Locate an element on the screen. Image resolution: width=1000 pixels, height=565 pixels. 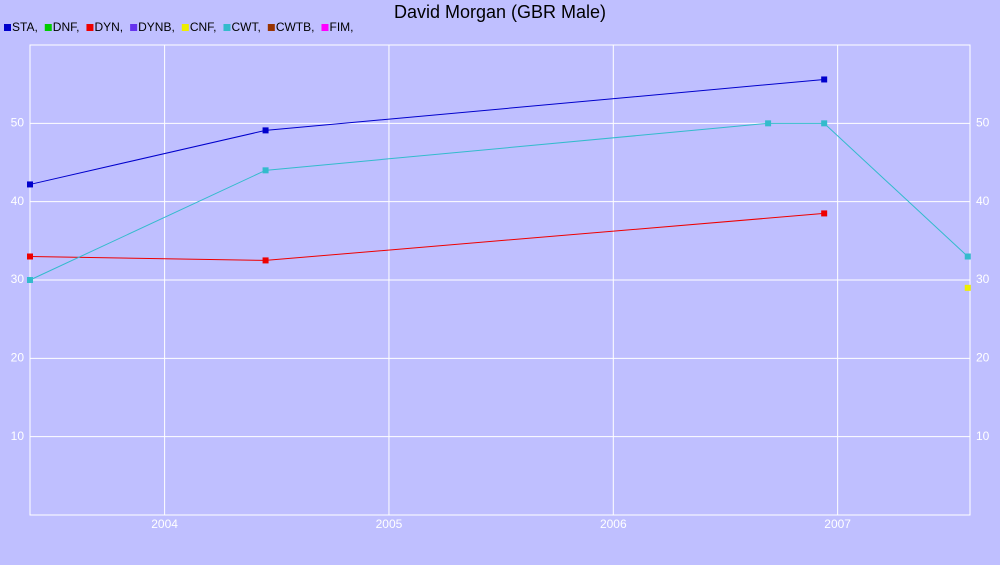
legend-label: DYN, is located at coordinates (108, 27).